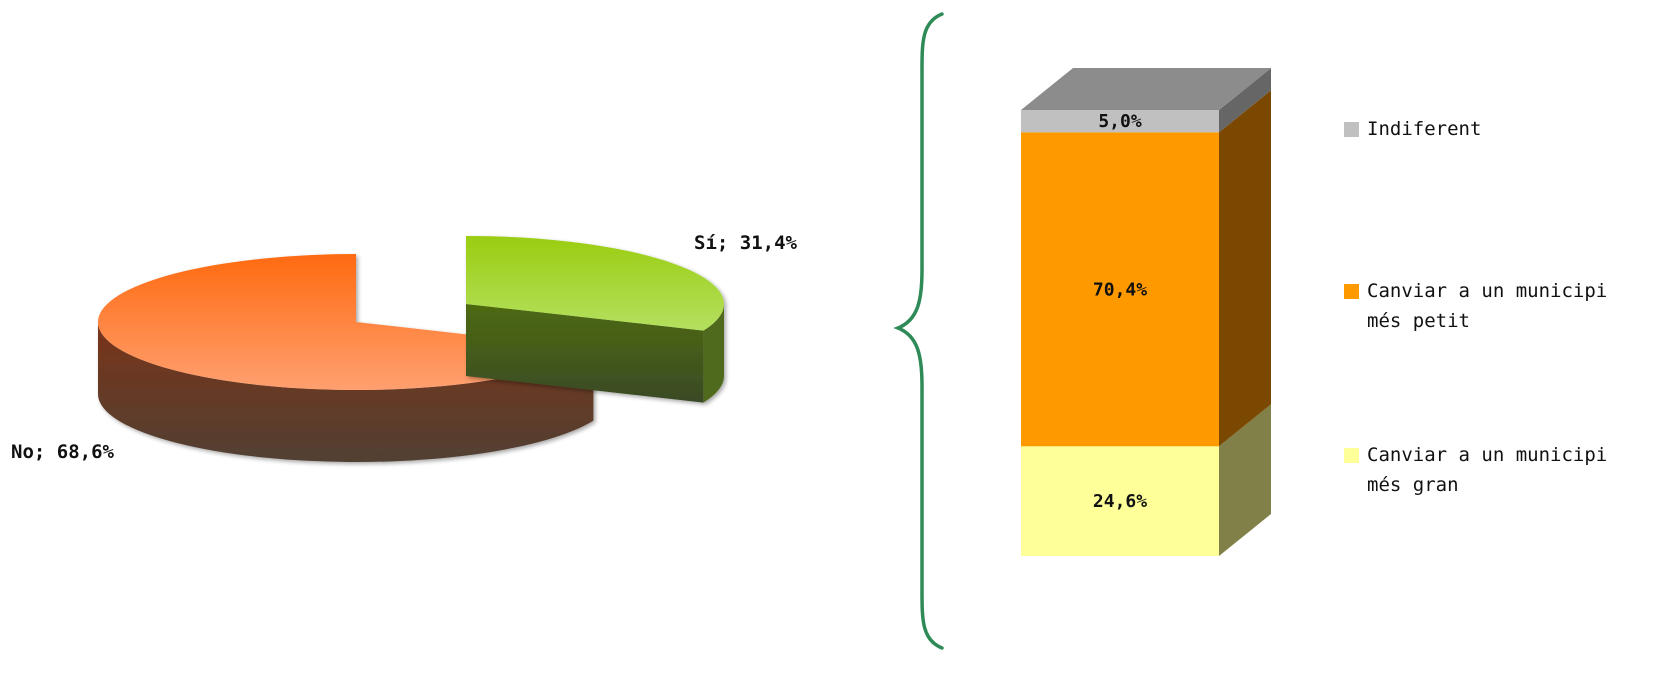 This screenshot has height=678, width=1661. What do you see at coordinates (918, 331) in the screenshot?
I see `curly-brace-connector` at bounding box center [918, 331].